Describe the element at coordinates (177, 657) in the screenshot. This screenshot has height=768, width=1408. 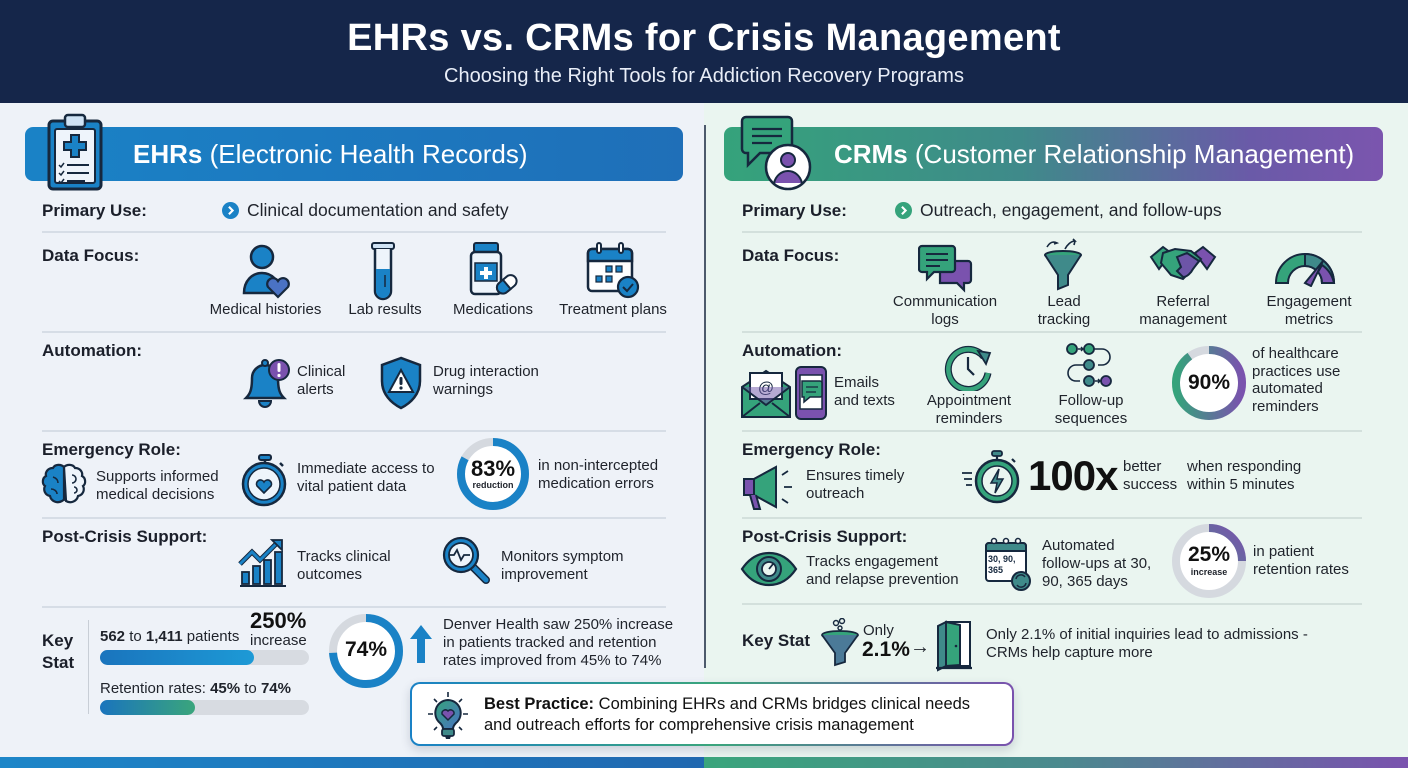
I see `patients-progress-fill` at that location.